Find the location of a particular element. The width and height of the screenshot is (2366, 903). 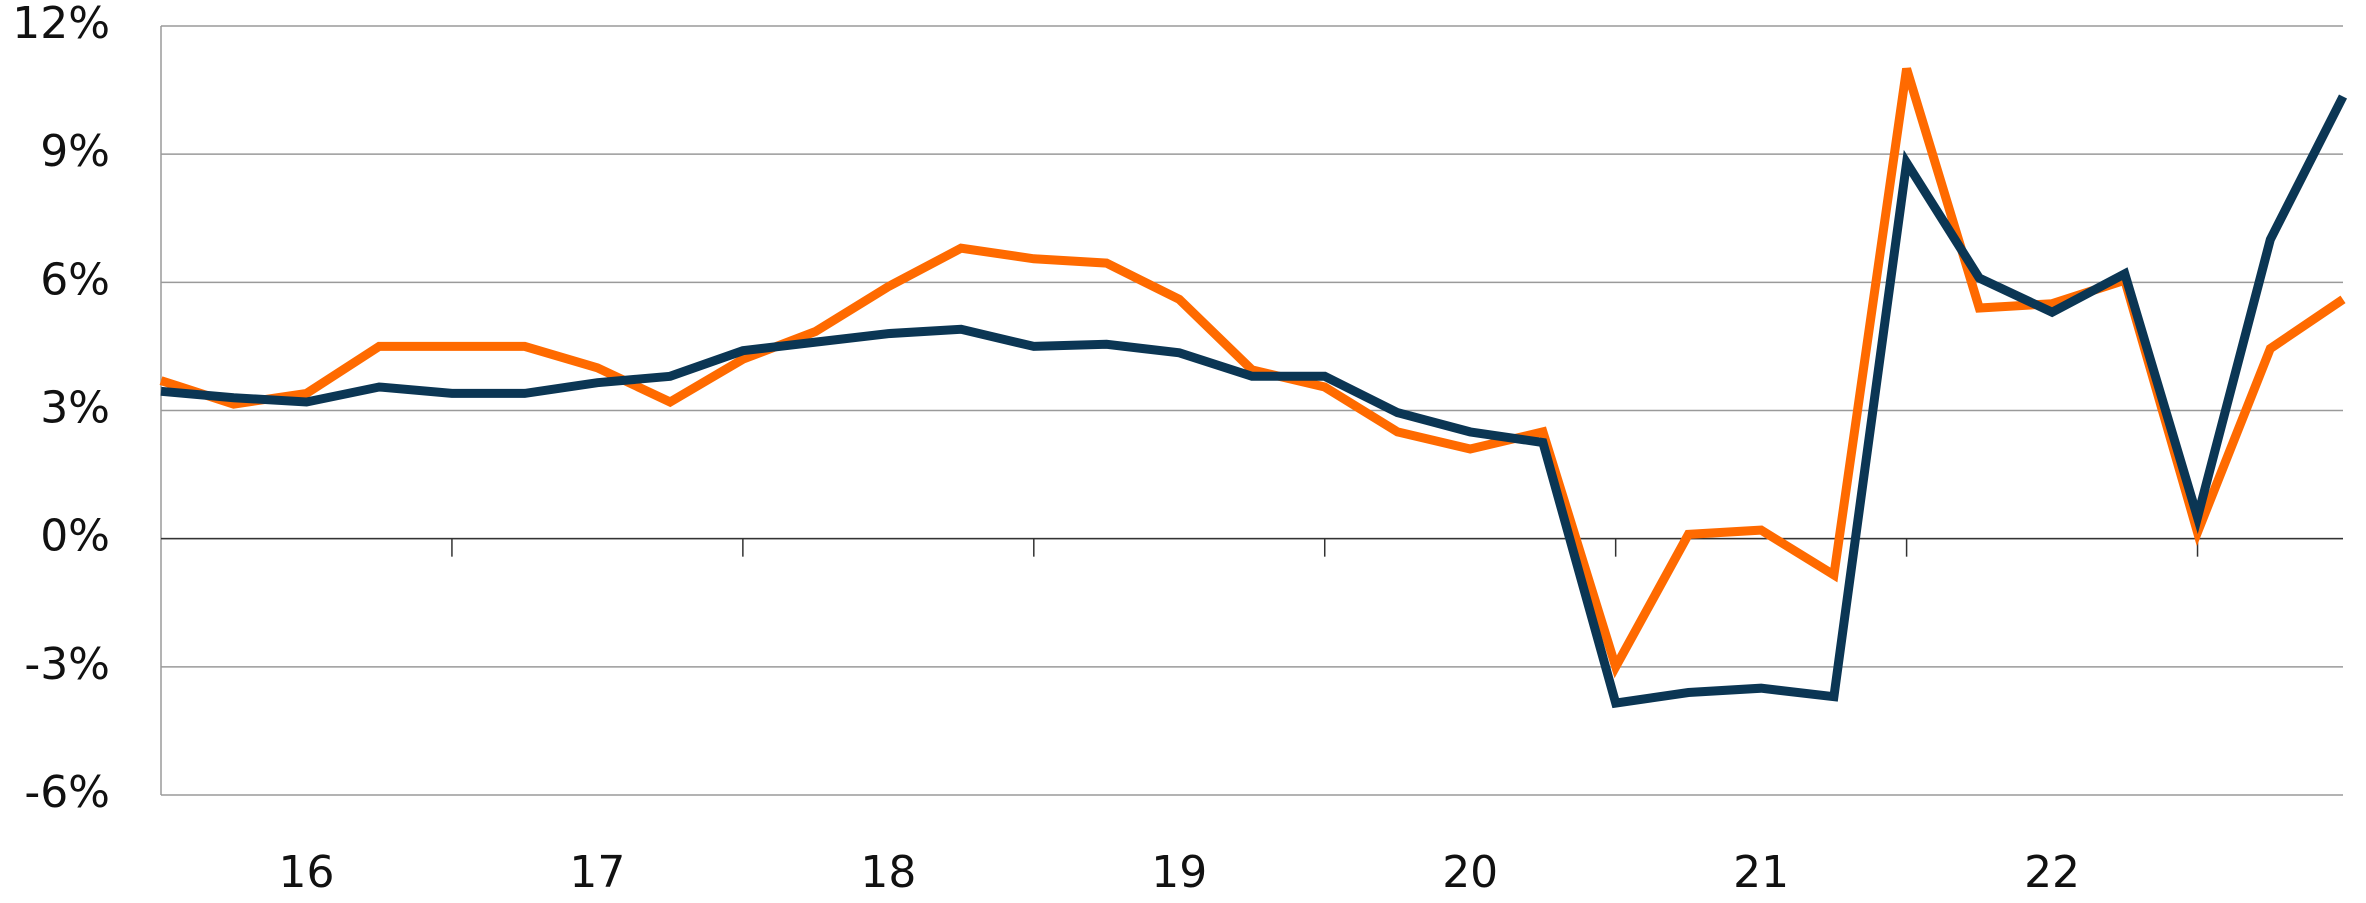

x-tick-label: 20 is located at coordinates (1470, 872).